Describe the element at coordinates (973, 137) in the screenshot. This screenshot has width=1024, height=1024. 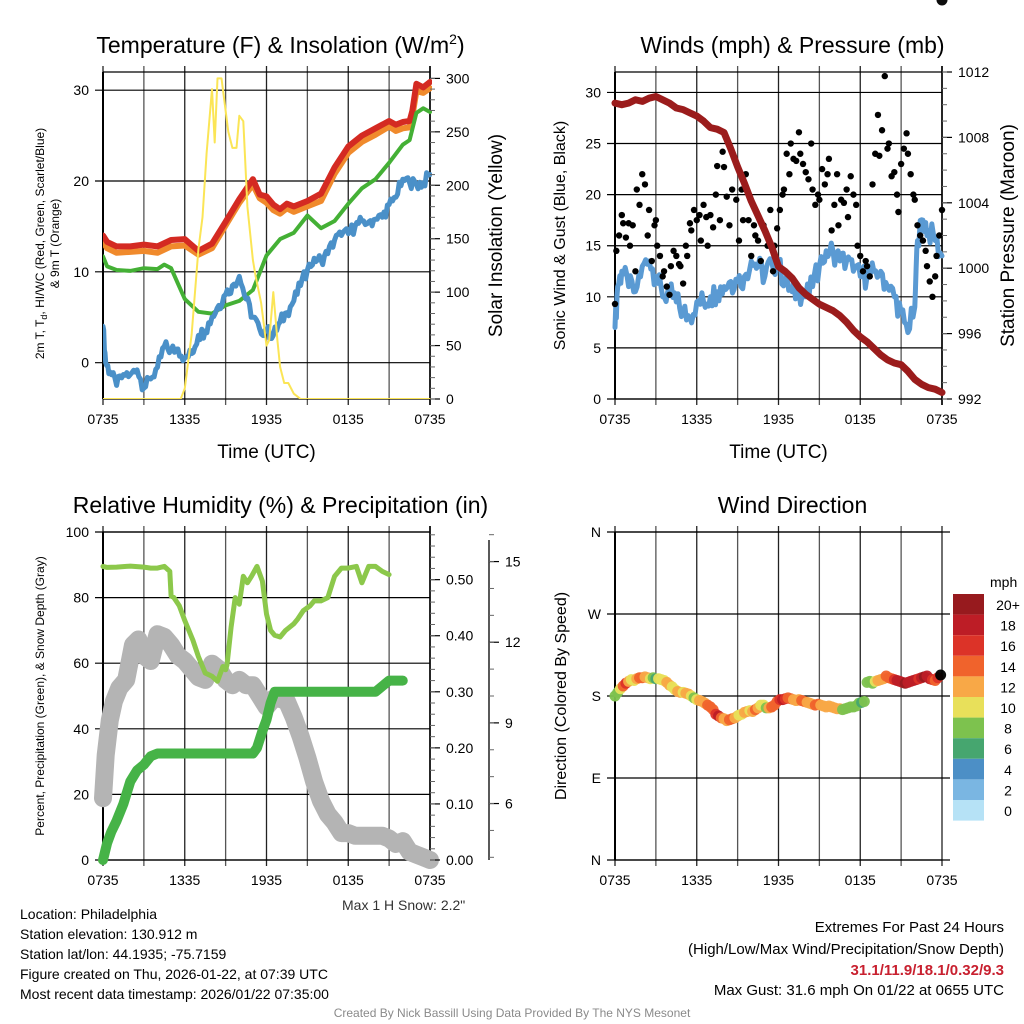
I see `right-tick-label: 1008` at that location.